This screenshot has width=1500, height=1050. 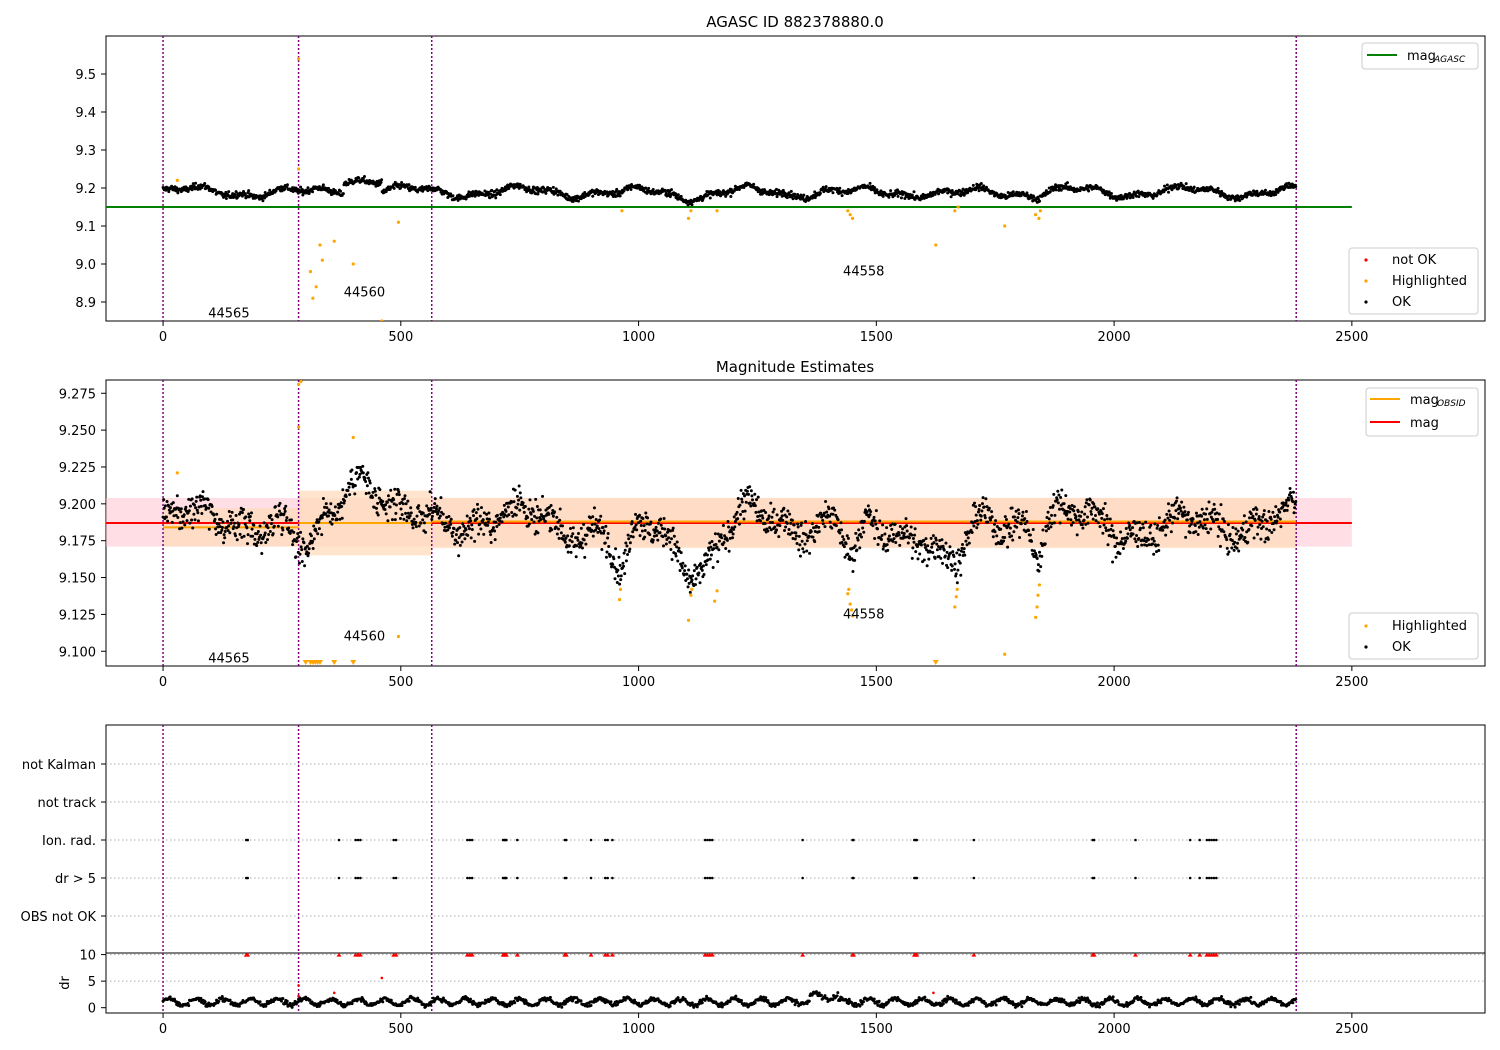 What do you see at coordinates (334, 662) in the screenshot?
I see `panel2-clipped-marker` at bounding box center [334, 662].